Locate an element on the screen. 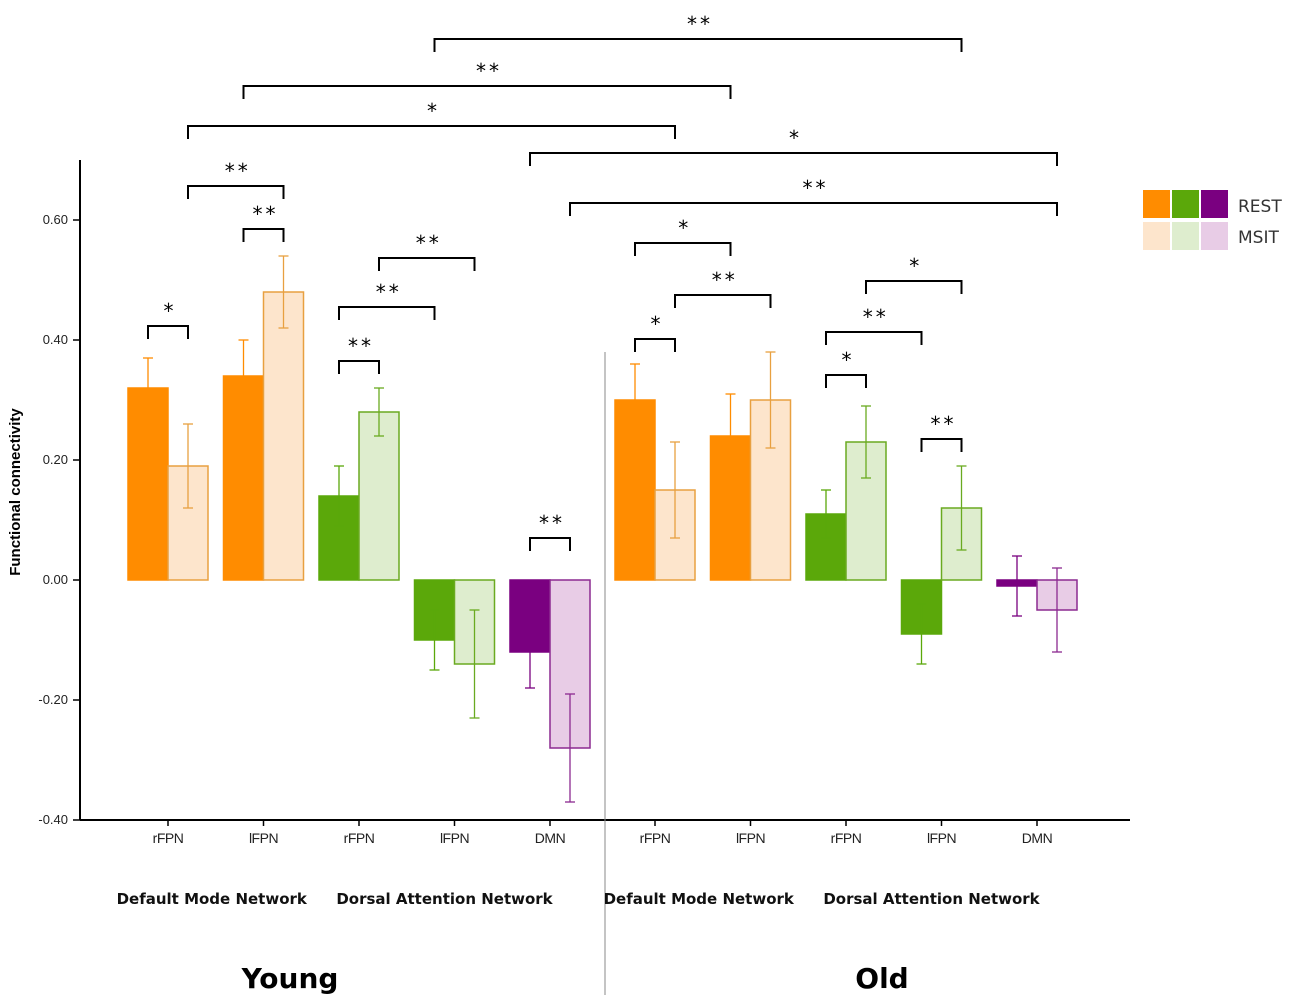 This screenshot has width=1300, height=1003. y-tick-label: -0.20 is located at coordinates (53, 699).